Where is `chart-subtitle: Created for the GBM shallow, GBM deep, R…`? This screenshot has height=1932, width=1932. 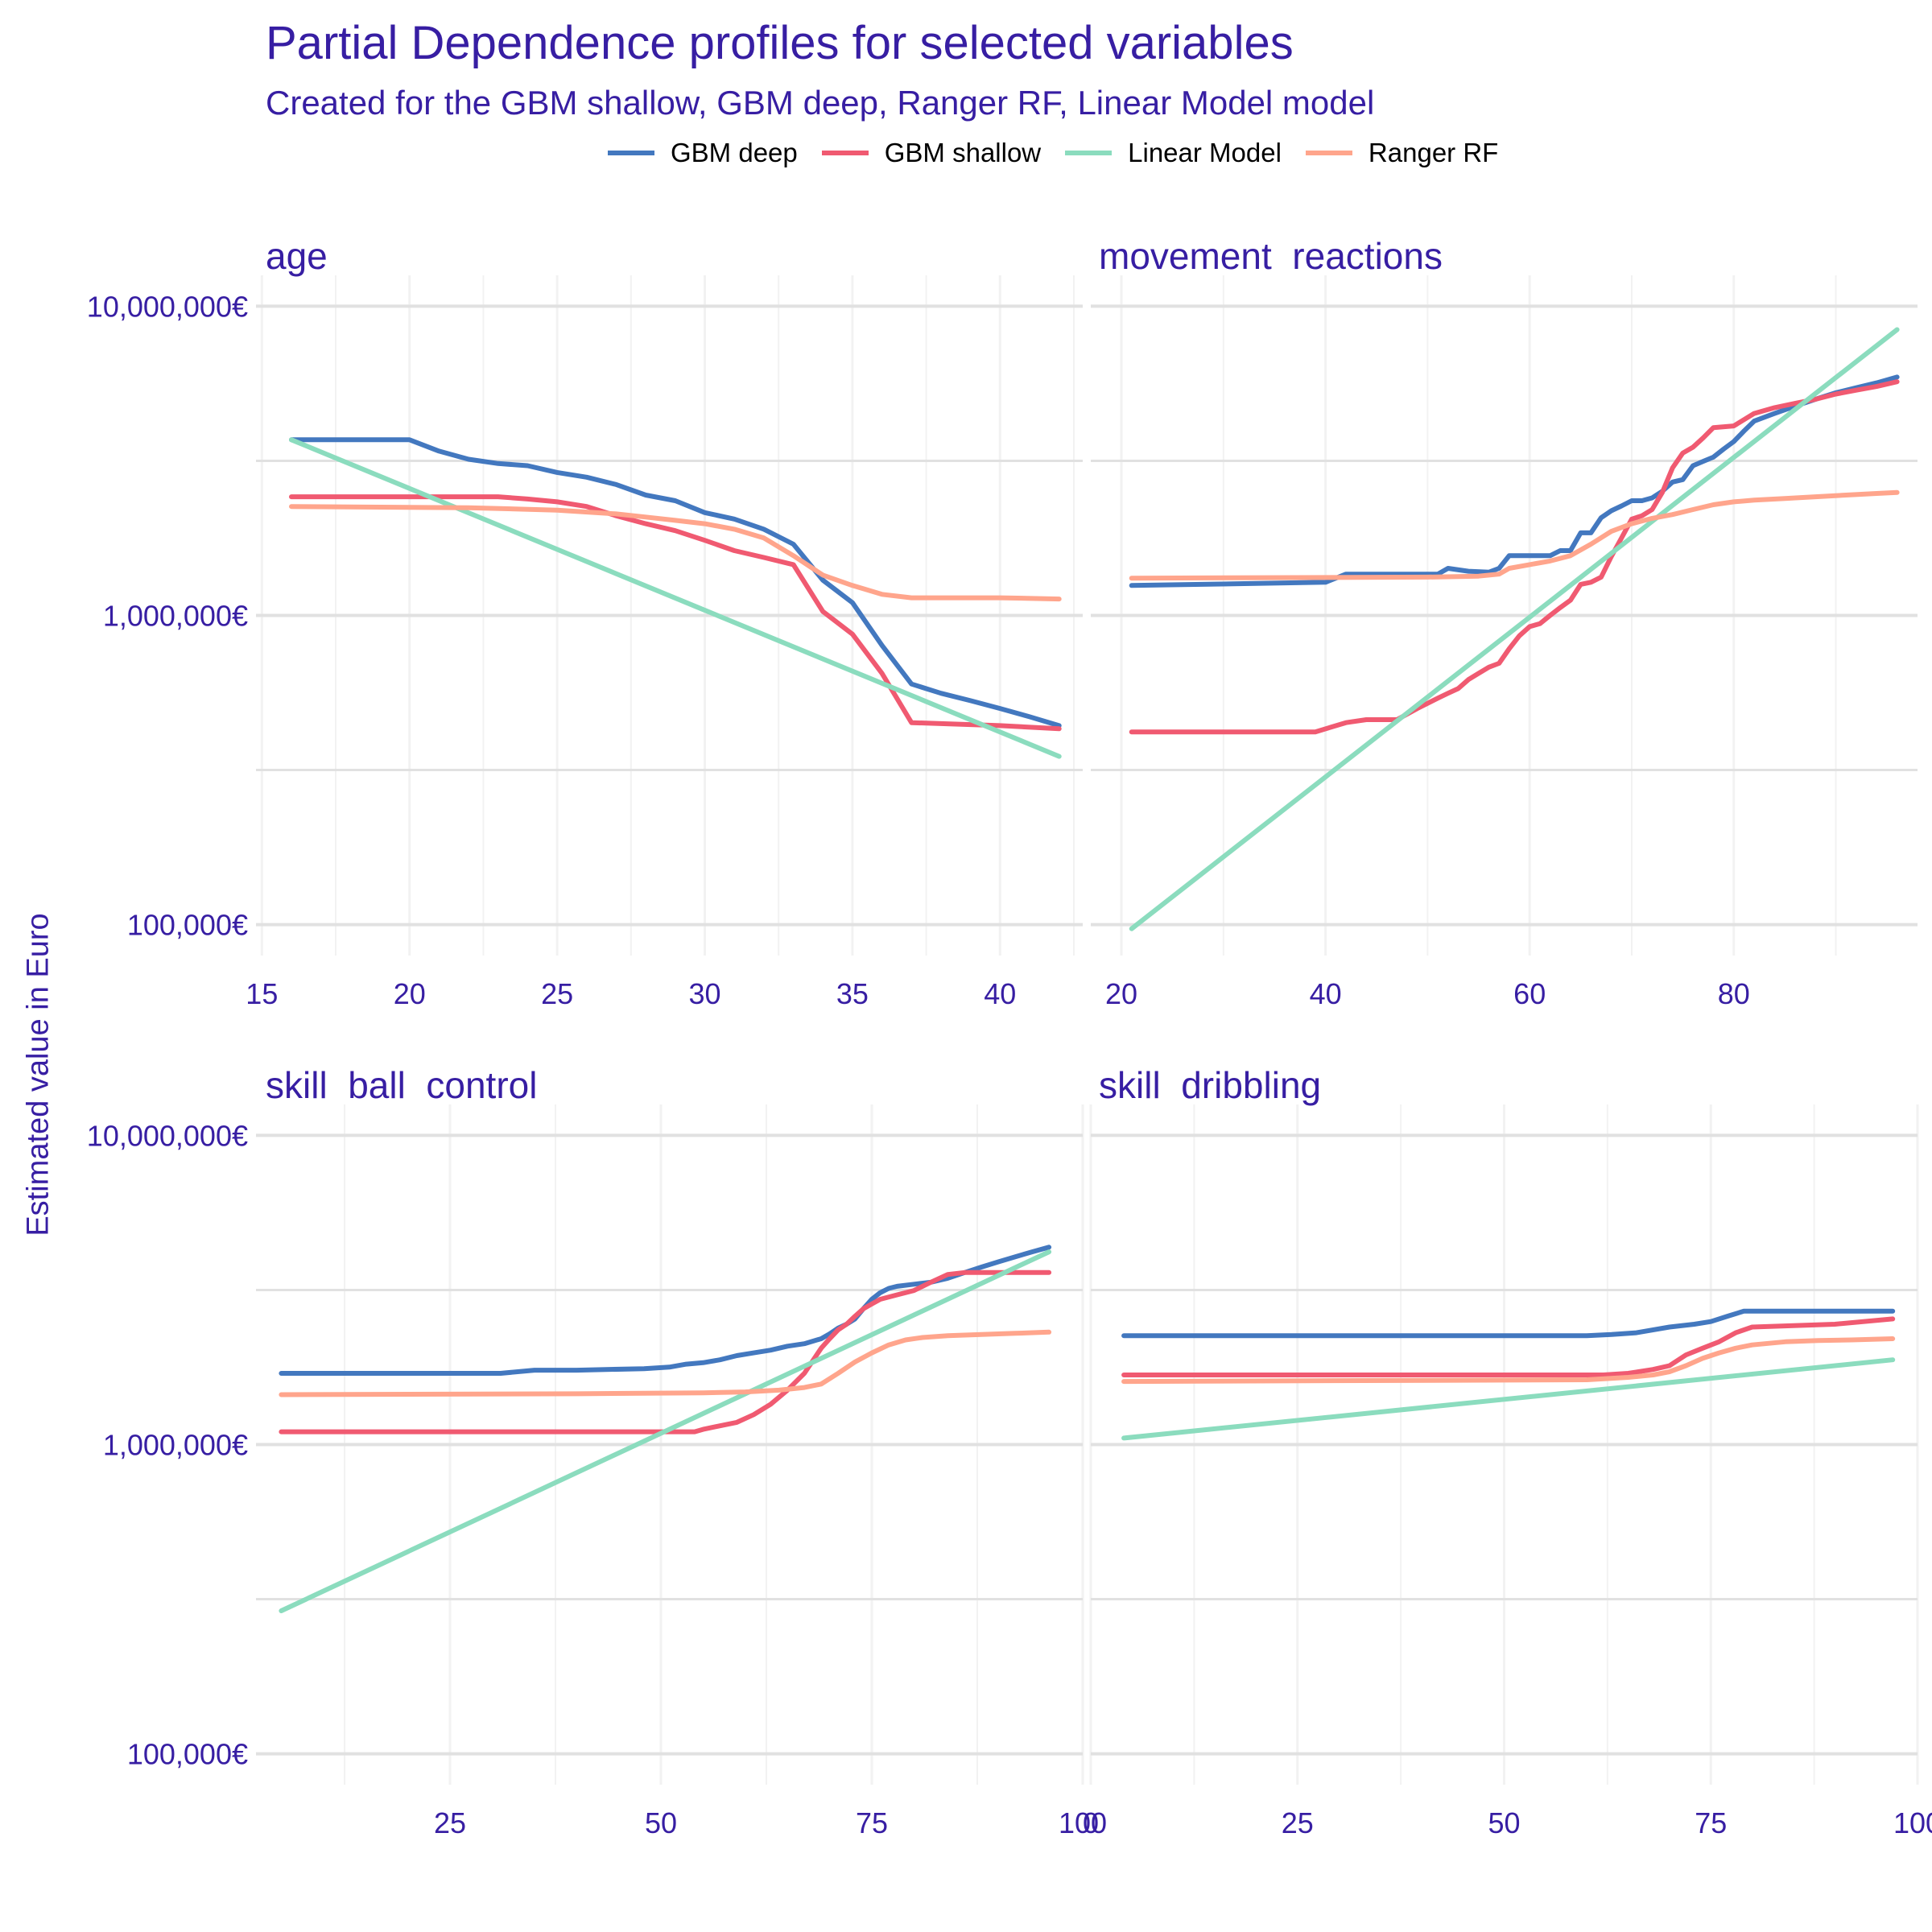 chart-subtitle: Created for the GBM shallow, GBM deep, R… is located at coordinates (820, 103).